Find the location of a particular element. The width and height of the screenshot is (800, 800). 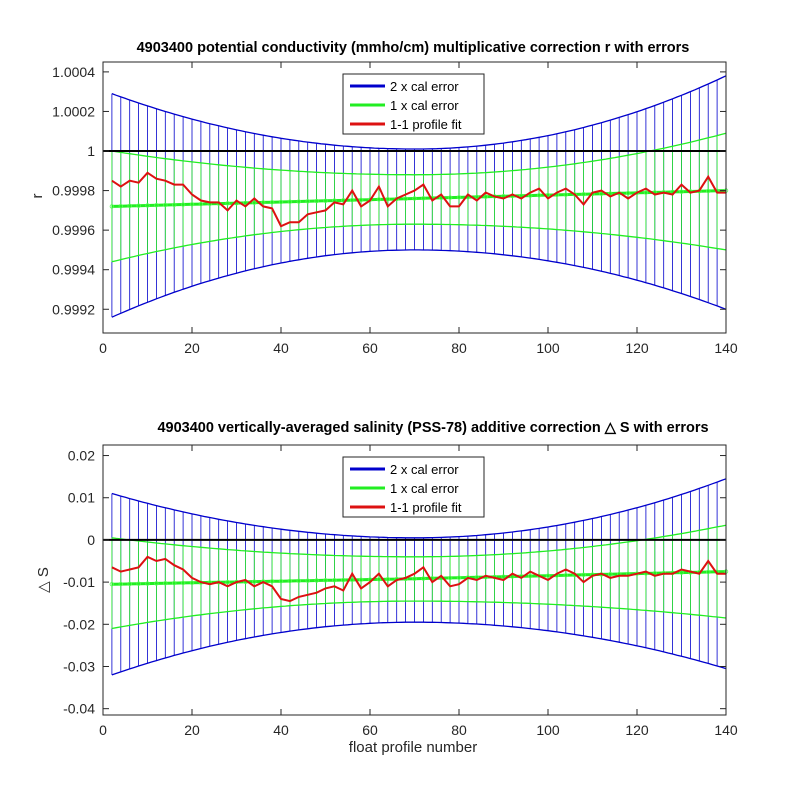

x-axis-label: float profile number is located at coordinates (413, 747).